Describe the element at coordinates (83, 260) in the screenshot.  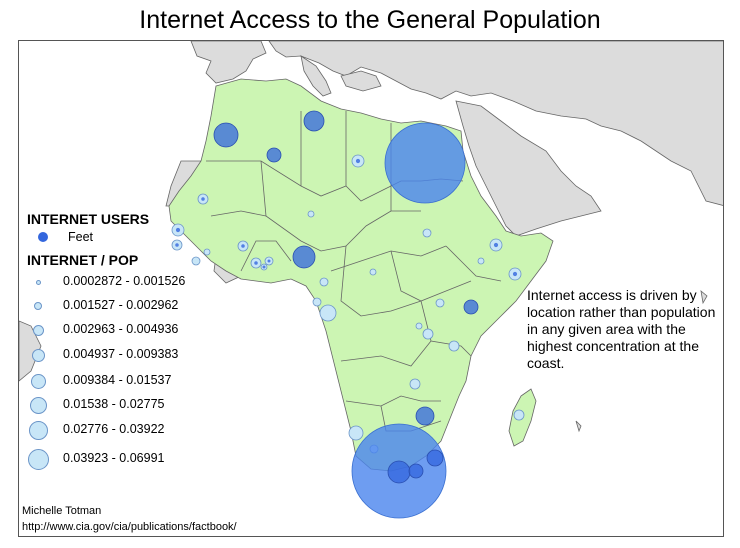
I see `legend-pop-heading: INTERNET / POP` at that location.